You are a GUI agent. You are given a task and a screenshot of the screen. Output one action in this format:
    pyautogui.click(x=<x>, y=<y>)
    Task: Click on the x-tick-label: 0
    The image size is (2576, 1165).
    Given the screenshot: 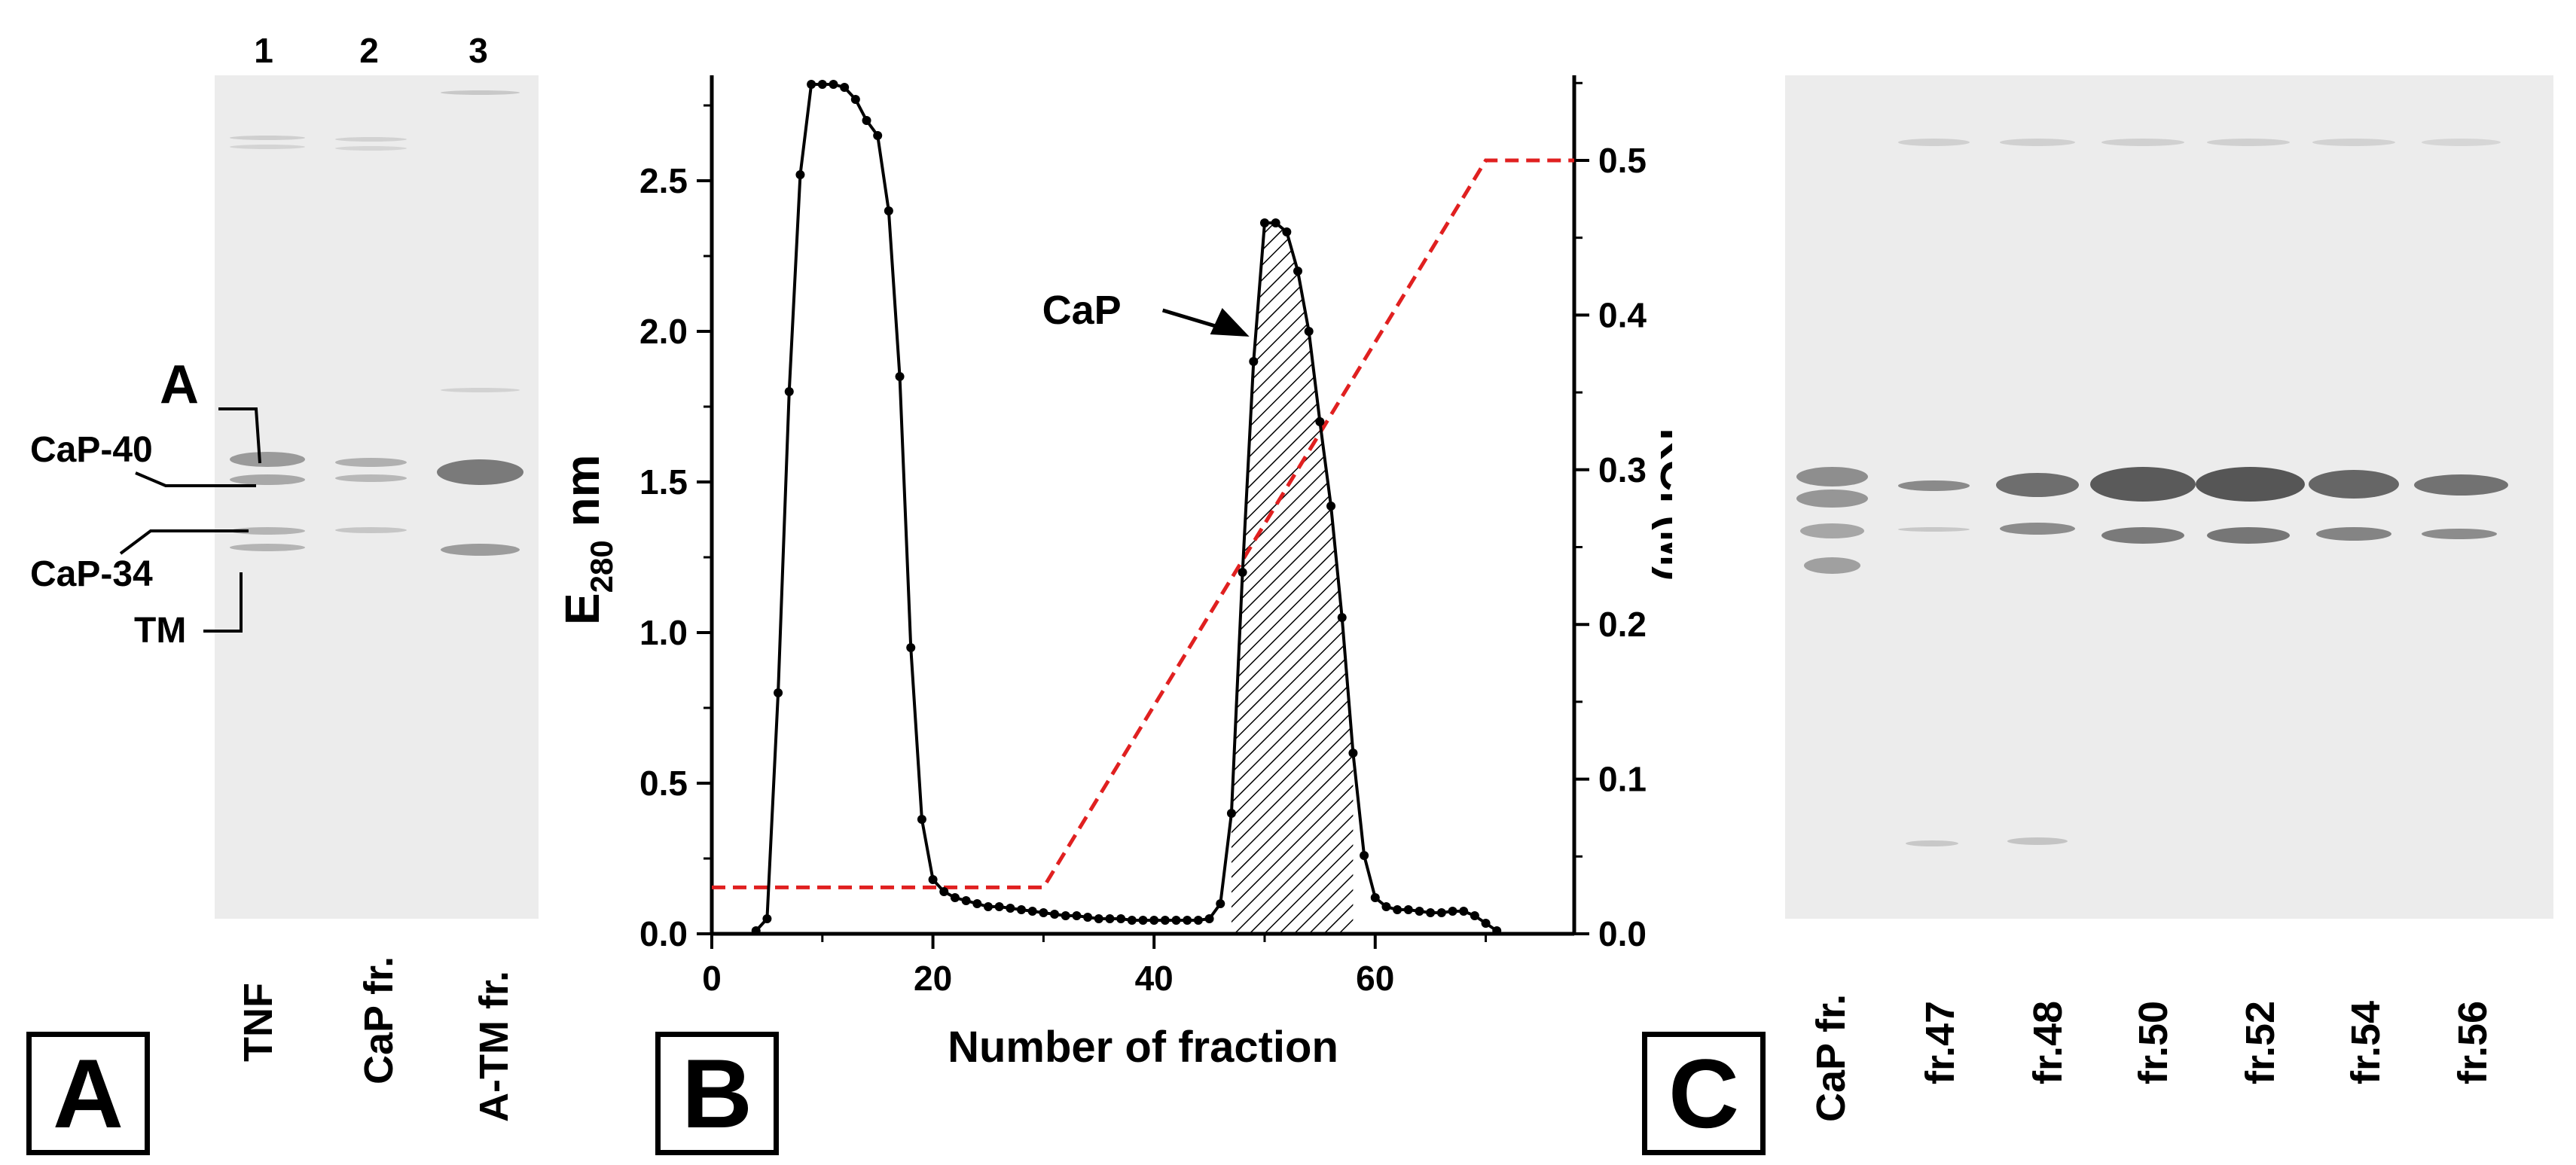 What is the action you would take?
    pyautogui.click(x=712, y=978)
    